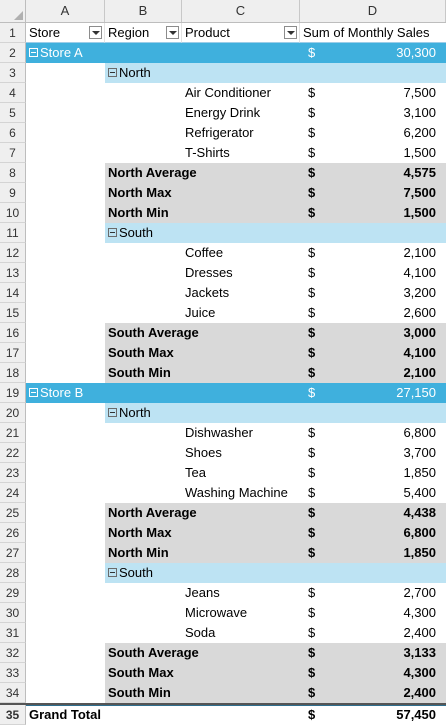 The image size is (446, 728). I want to click on sales-value: 4,438, so click(419, 512).